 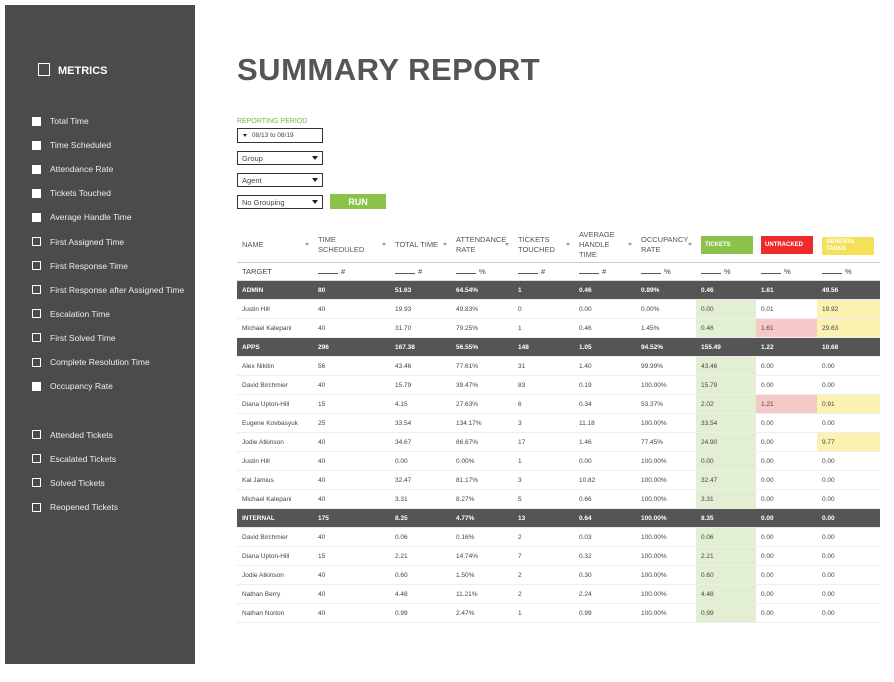 I want to click on table-cell: Jodie Atkinson, so click(x=275, y=442).